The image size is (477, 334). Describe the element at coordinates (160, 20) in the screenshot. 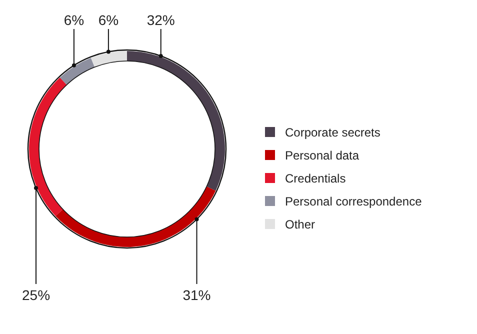

I see `data-label: 32%` at that location.